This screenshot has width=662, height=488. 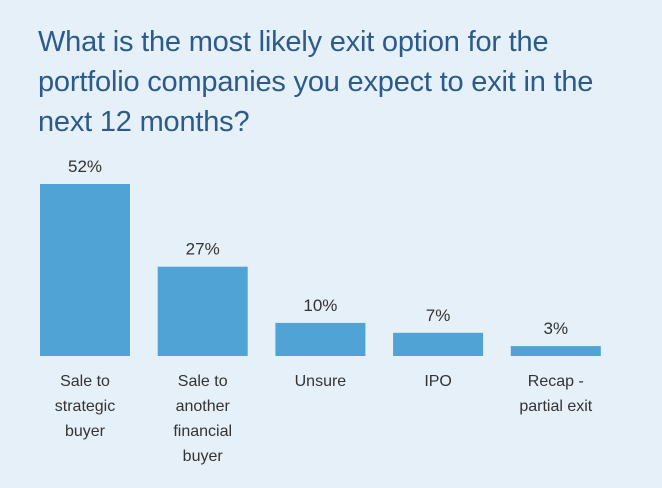 I want to click on category-label-line: strategic, so click(x=85, y=406).